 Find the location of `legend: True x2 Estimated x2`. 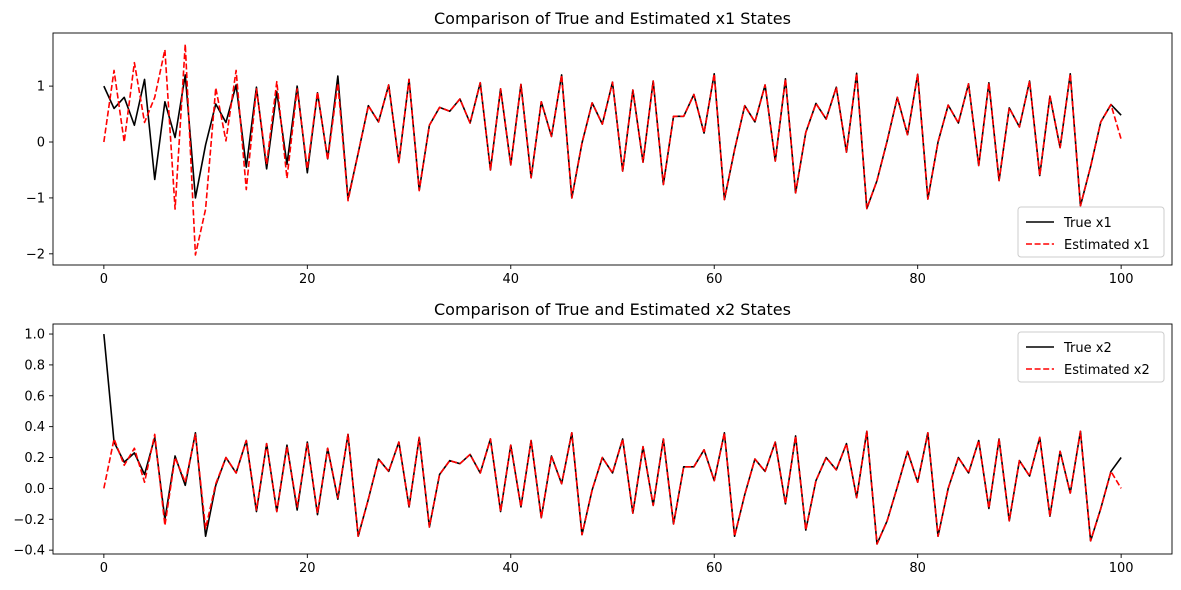

legend: True x2 Estimated x2 is located at coordinates (1091, 357).